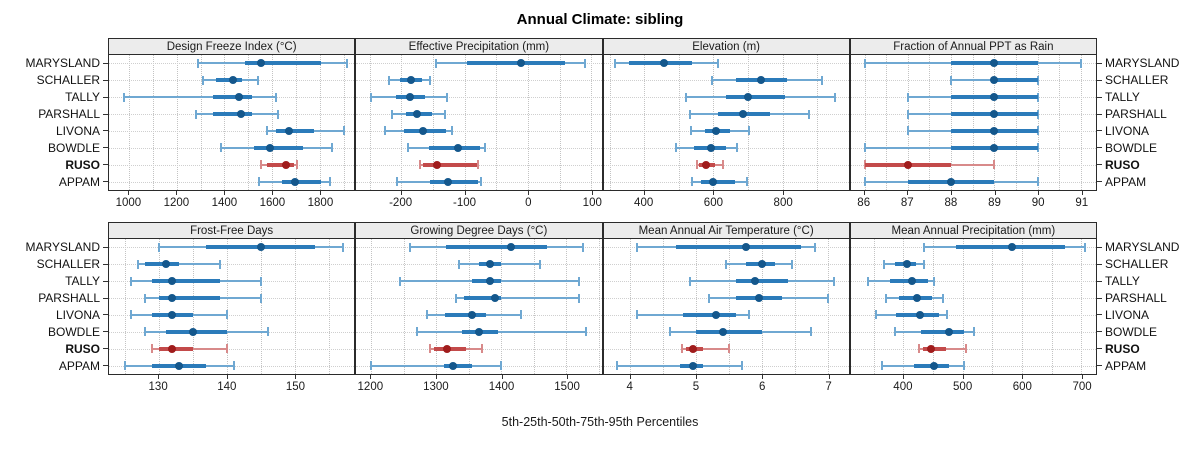  Describe the element at coordinates (963, 387) in the screenshot. I see `axis-tick-label: 500` at that location.